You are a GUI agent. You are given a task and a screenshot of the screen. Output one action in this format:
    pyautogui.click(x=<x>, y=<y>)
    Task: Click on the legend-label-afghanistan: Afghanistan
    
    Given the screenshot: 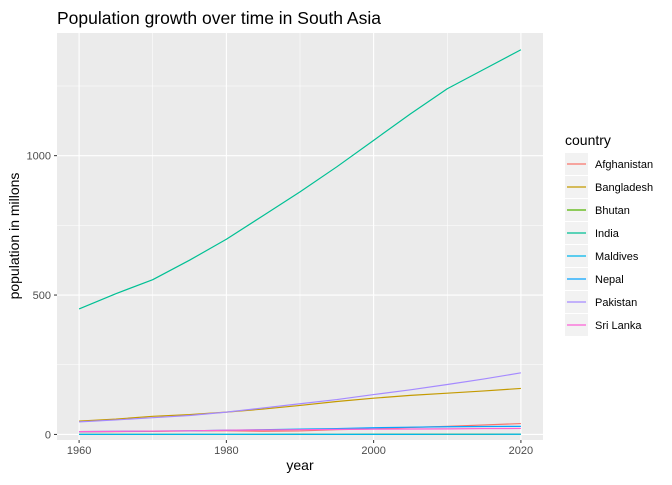 What is the action you would take?
    pyautogui.click(x=624, y=165)
    